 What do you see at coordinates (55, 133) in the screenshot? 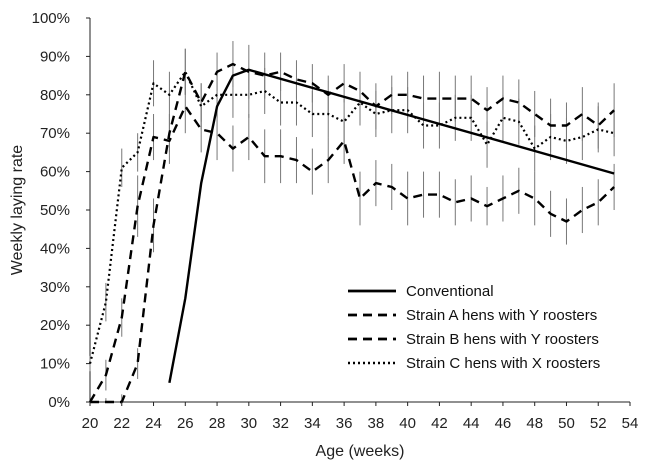
I see `y-tick-label: 70%` at bounding box center [55, 133].